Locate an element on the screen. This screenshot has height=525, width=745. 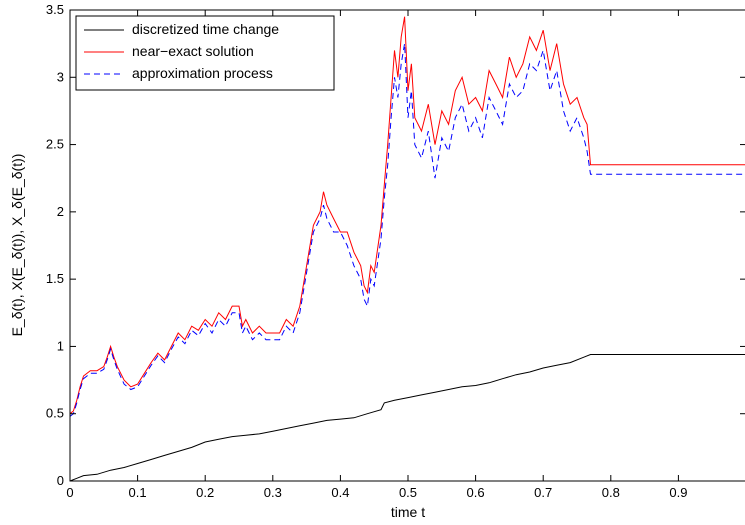
x-tick-label: 0.4 is located at coordinates (340, 492).